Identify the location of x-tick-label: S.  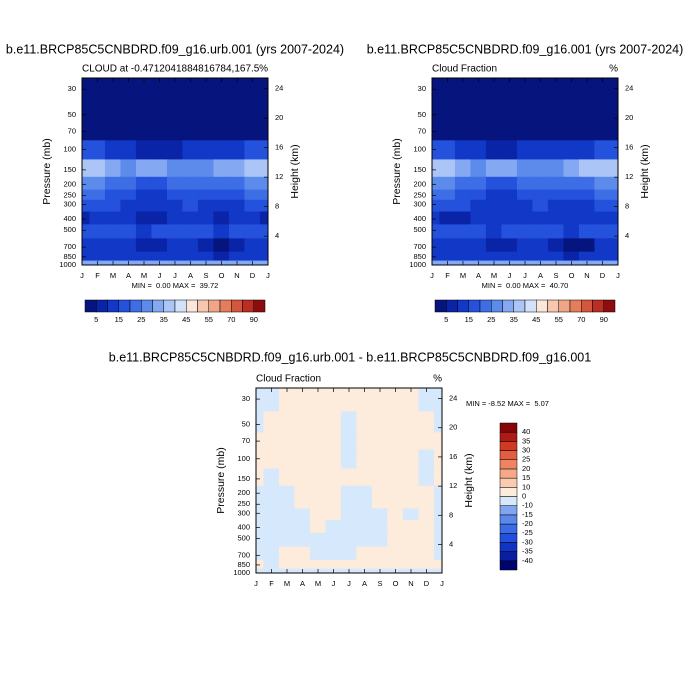
(555, 275).